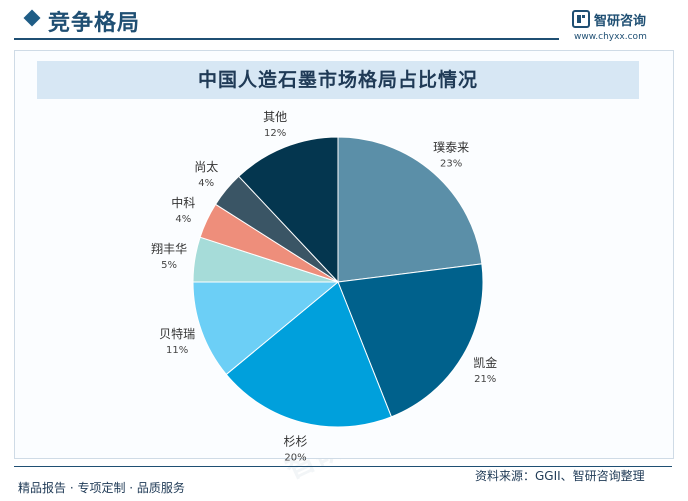 The width and height of the screenshot is (688, 501). Describe the element at coordinates (275, 133) in the screenshot. I see `slice-label-value: 12%` at that location.